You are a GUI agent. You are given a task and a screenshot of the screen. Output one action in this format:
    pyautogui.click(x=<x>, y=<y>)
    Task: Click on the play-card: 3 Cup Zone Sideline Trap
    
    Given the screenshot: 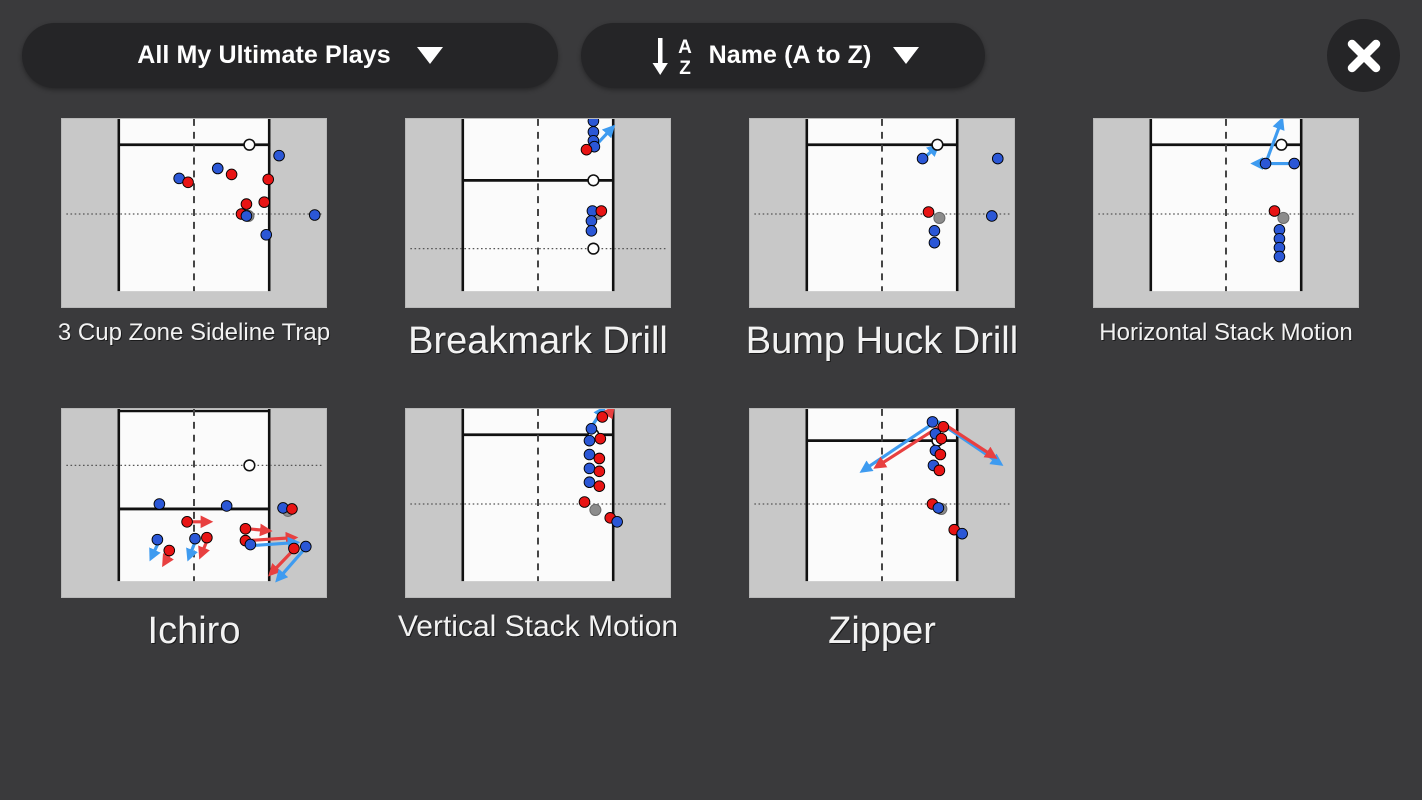 What is the action you would take?
    pyautogui.click(x=194, y=232)
    